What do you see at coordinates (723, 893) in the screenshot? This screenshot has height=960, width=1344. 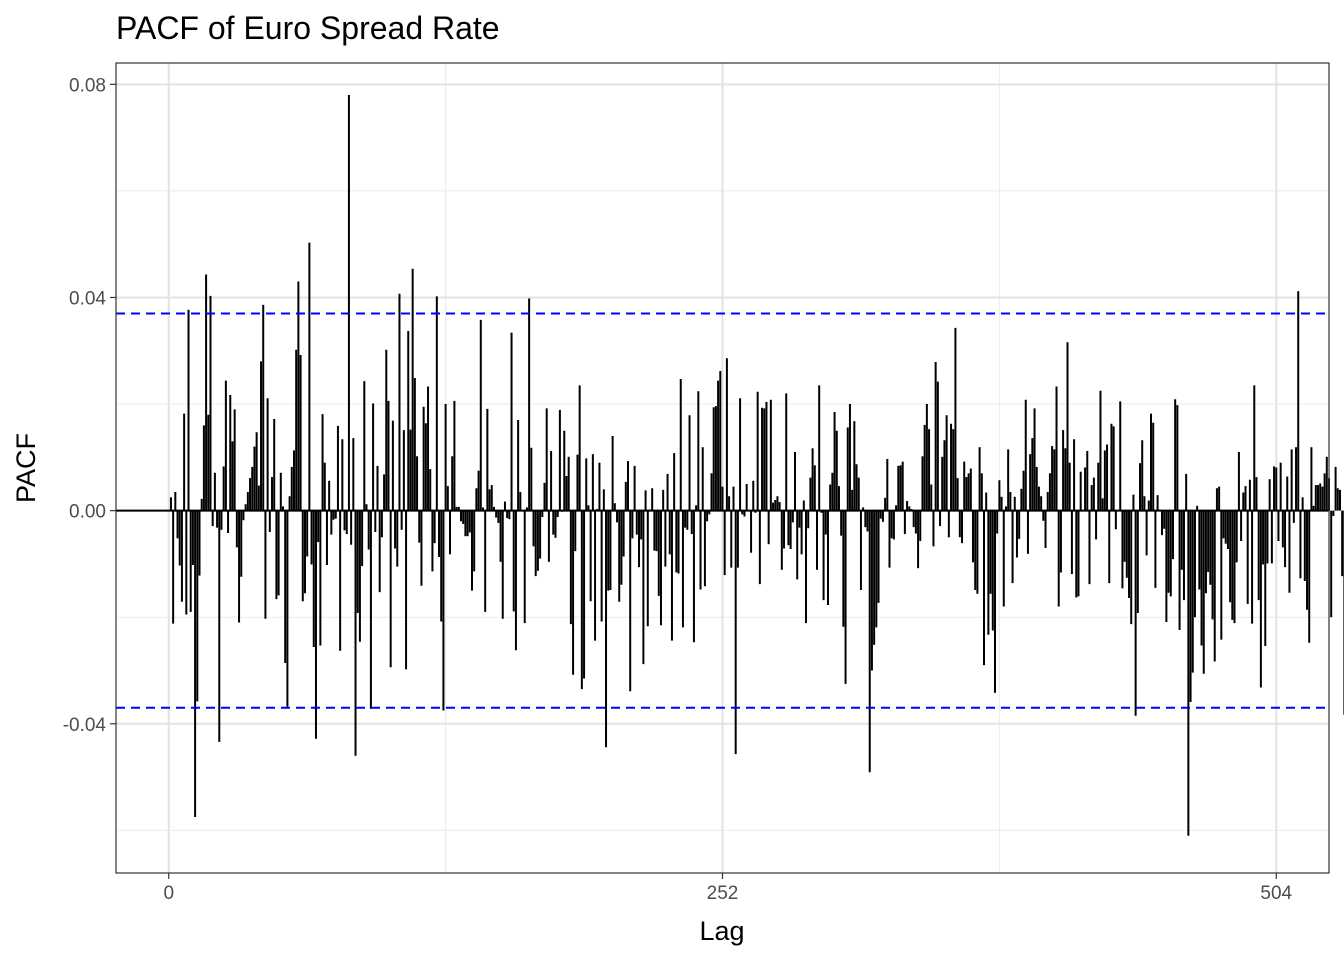 I see `x-tick-label: 252` at bounding box center [723, 893].